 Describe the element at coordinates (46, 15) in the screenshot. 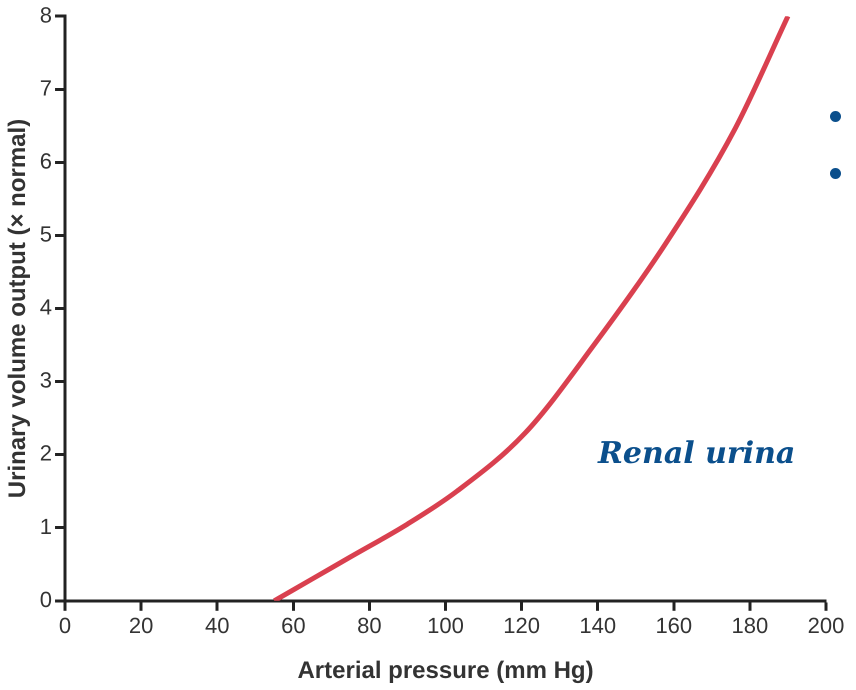

I see `y-tick-label: 8` at that location.